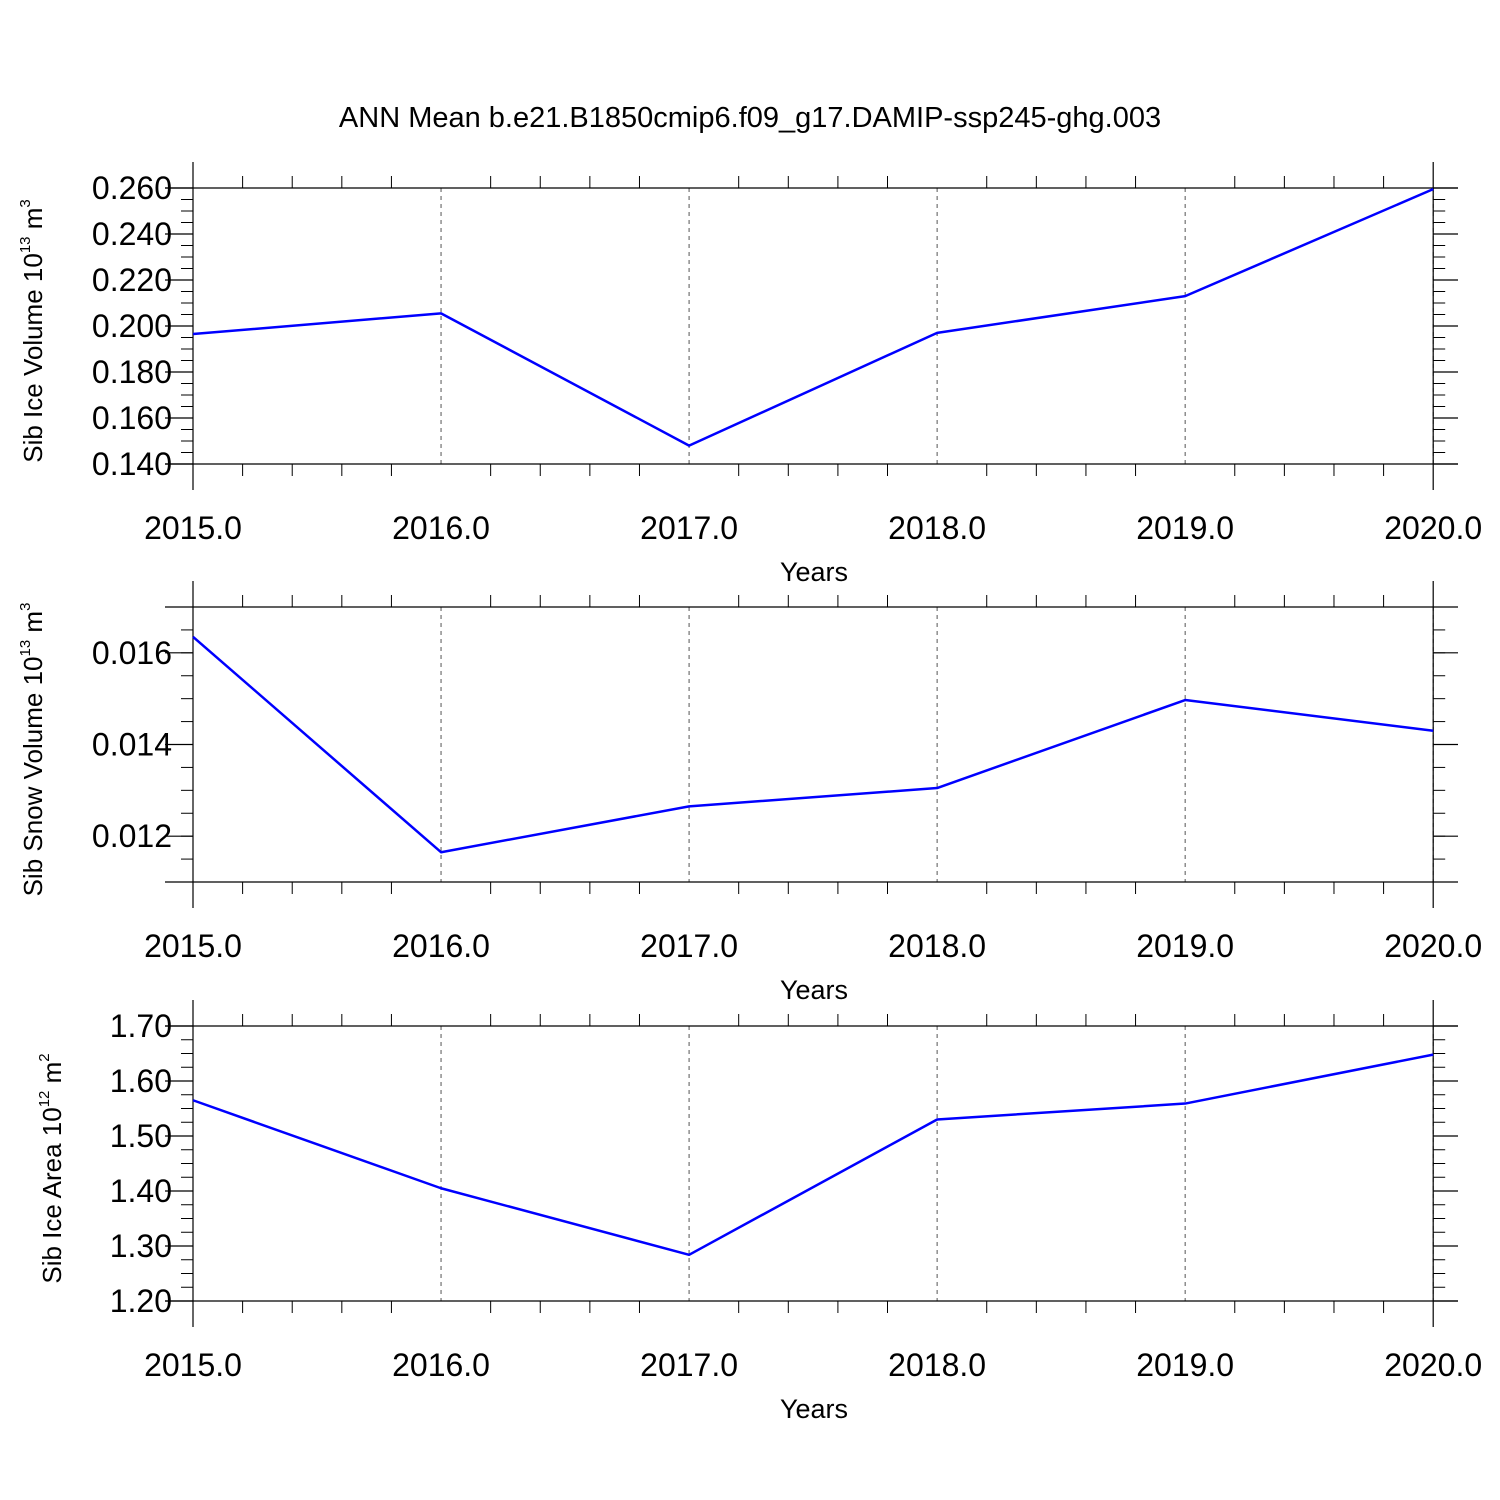  I want to click on y-label-unit-exponent: 2, so click(44, 1057).